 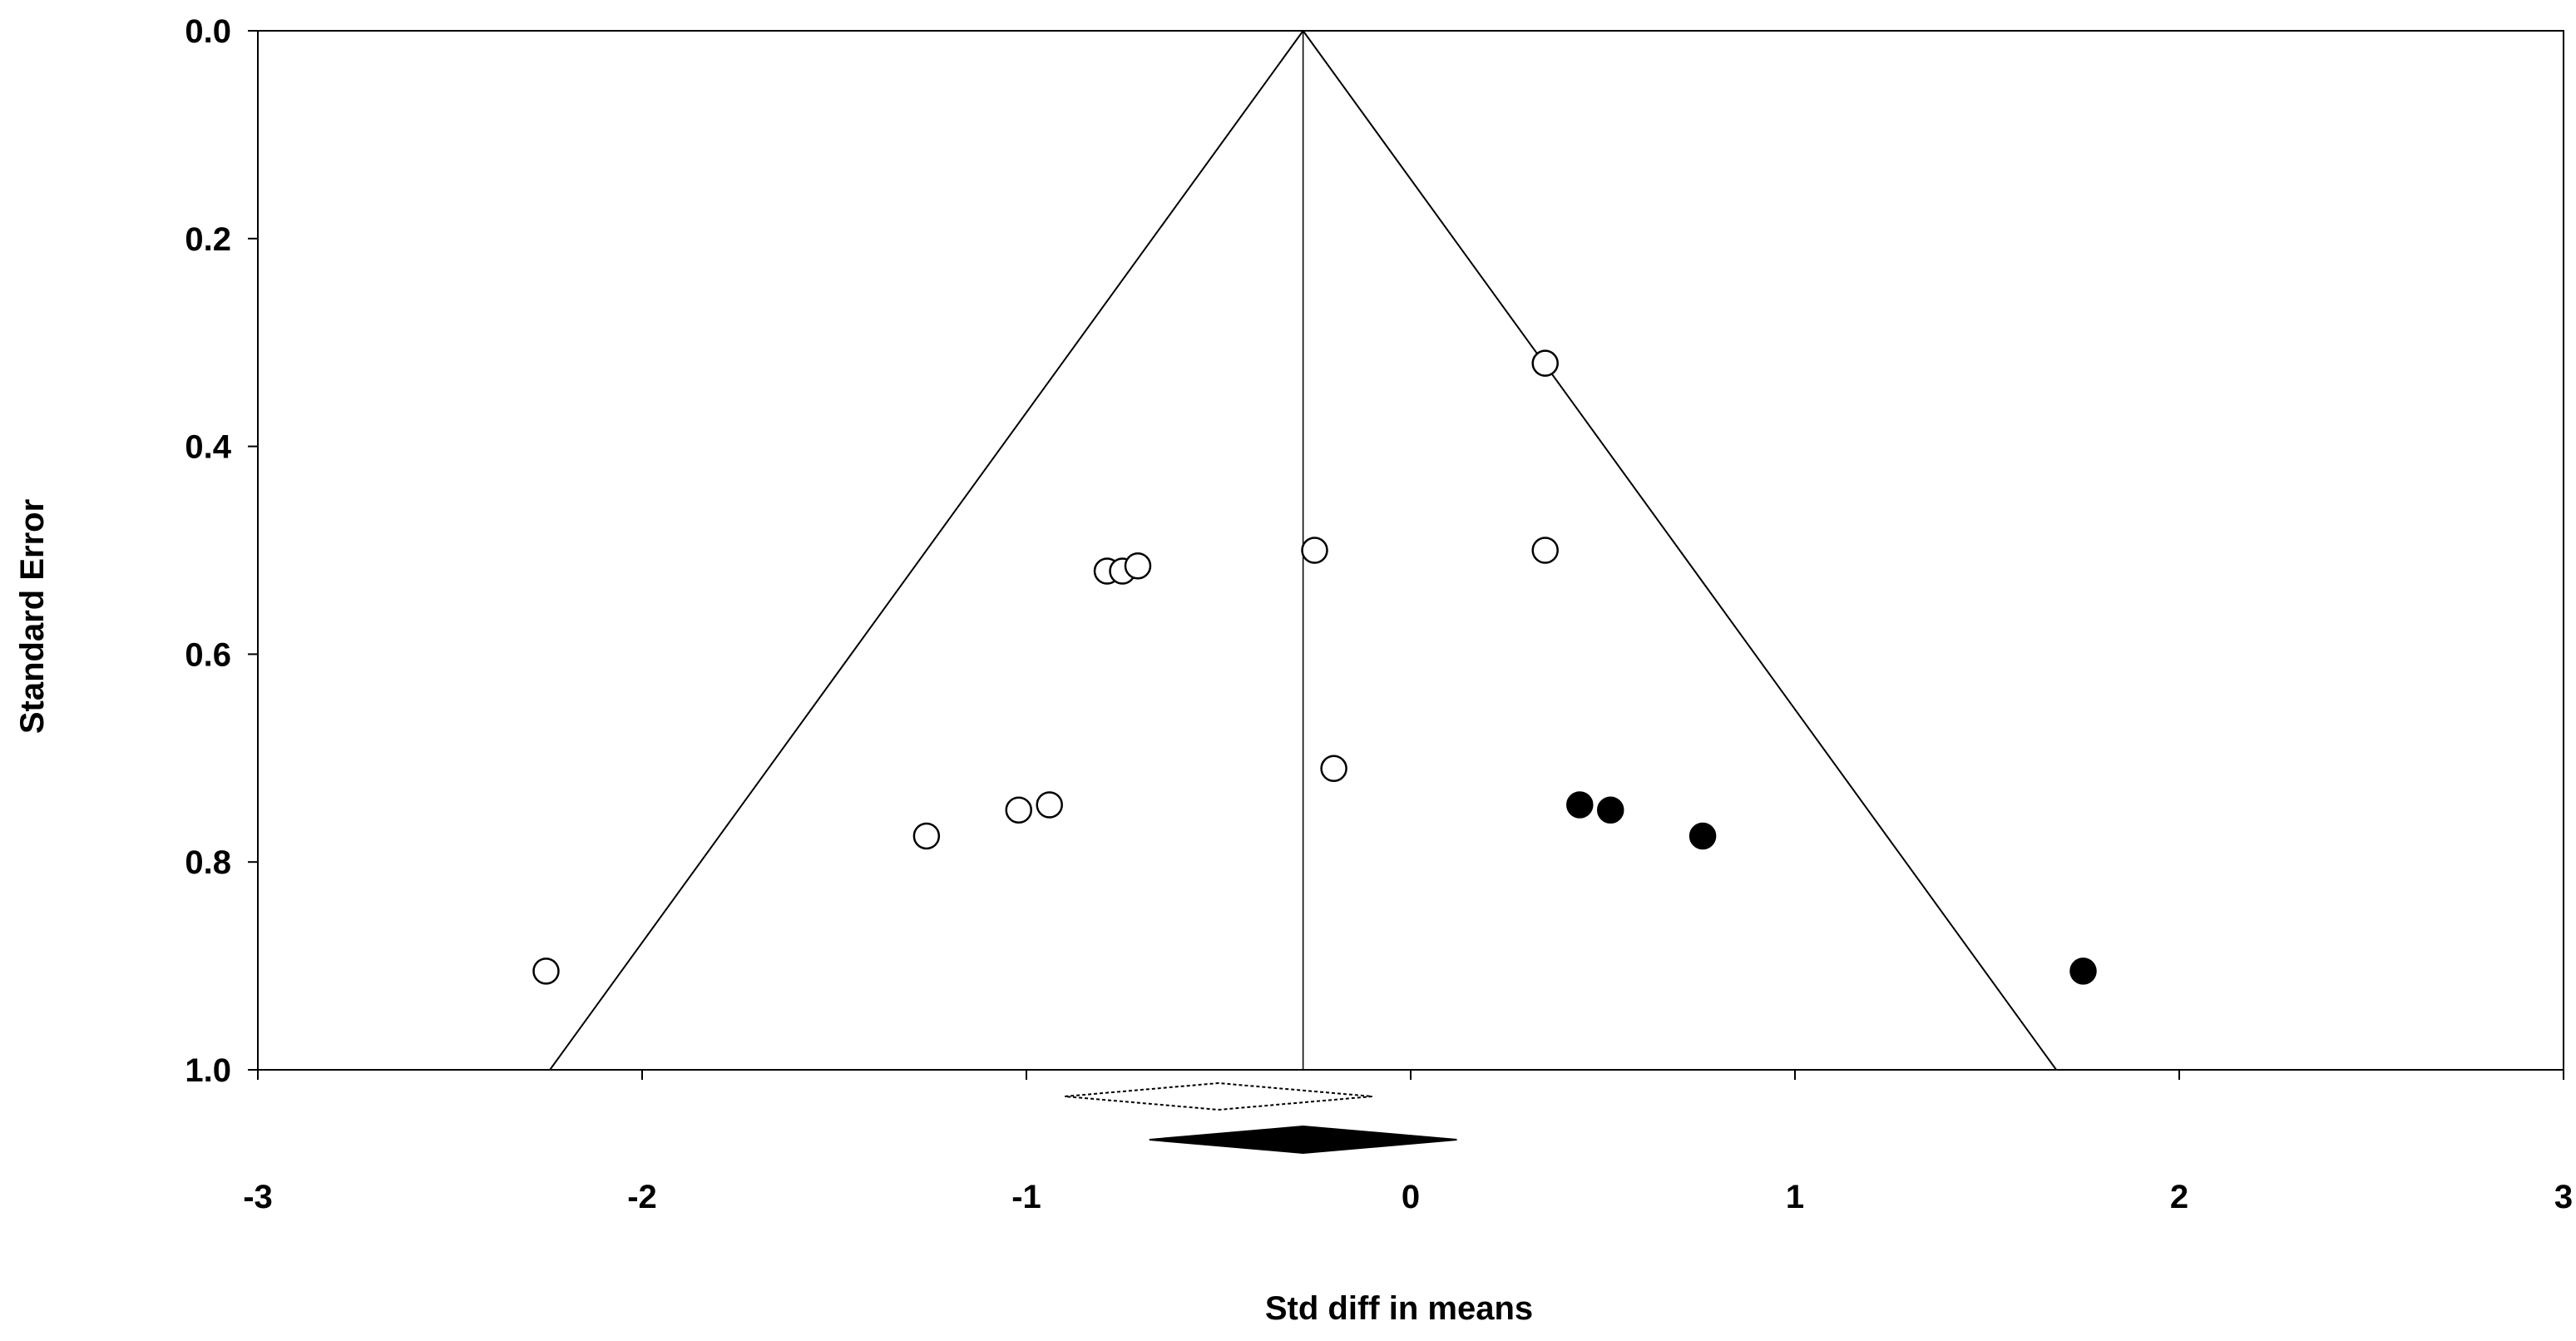 I want to click on y-axis-title: Standard Error, so click(x=32, y=616).